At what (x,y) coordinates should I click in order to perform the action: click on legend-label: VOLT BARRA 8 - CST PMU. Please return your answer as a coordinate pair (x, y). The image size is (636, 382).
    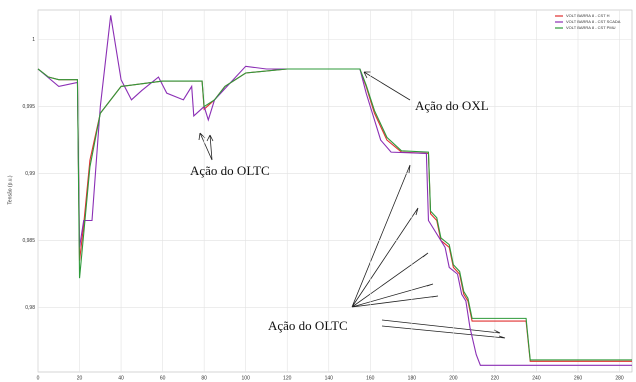
    Looking at the image, I should click on (591, 27).